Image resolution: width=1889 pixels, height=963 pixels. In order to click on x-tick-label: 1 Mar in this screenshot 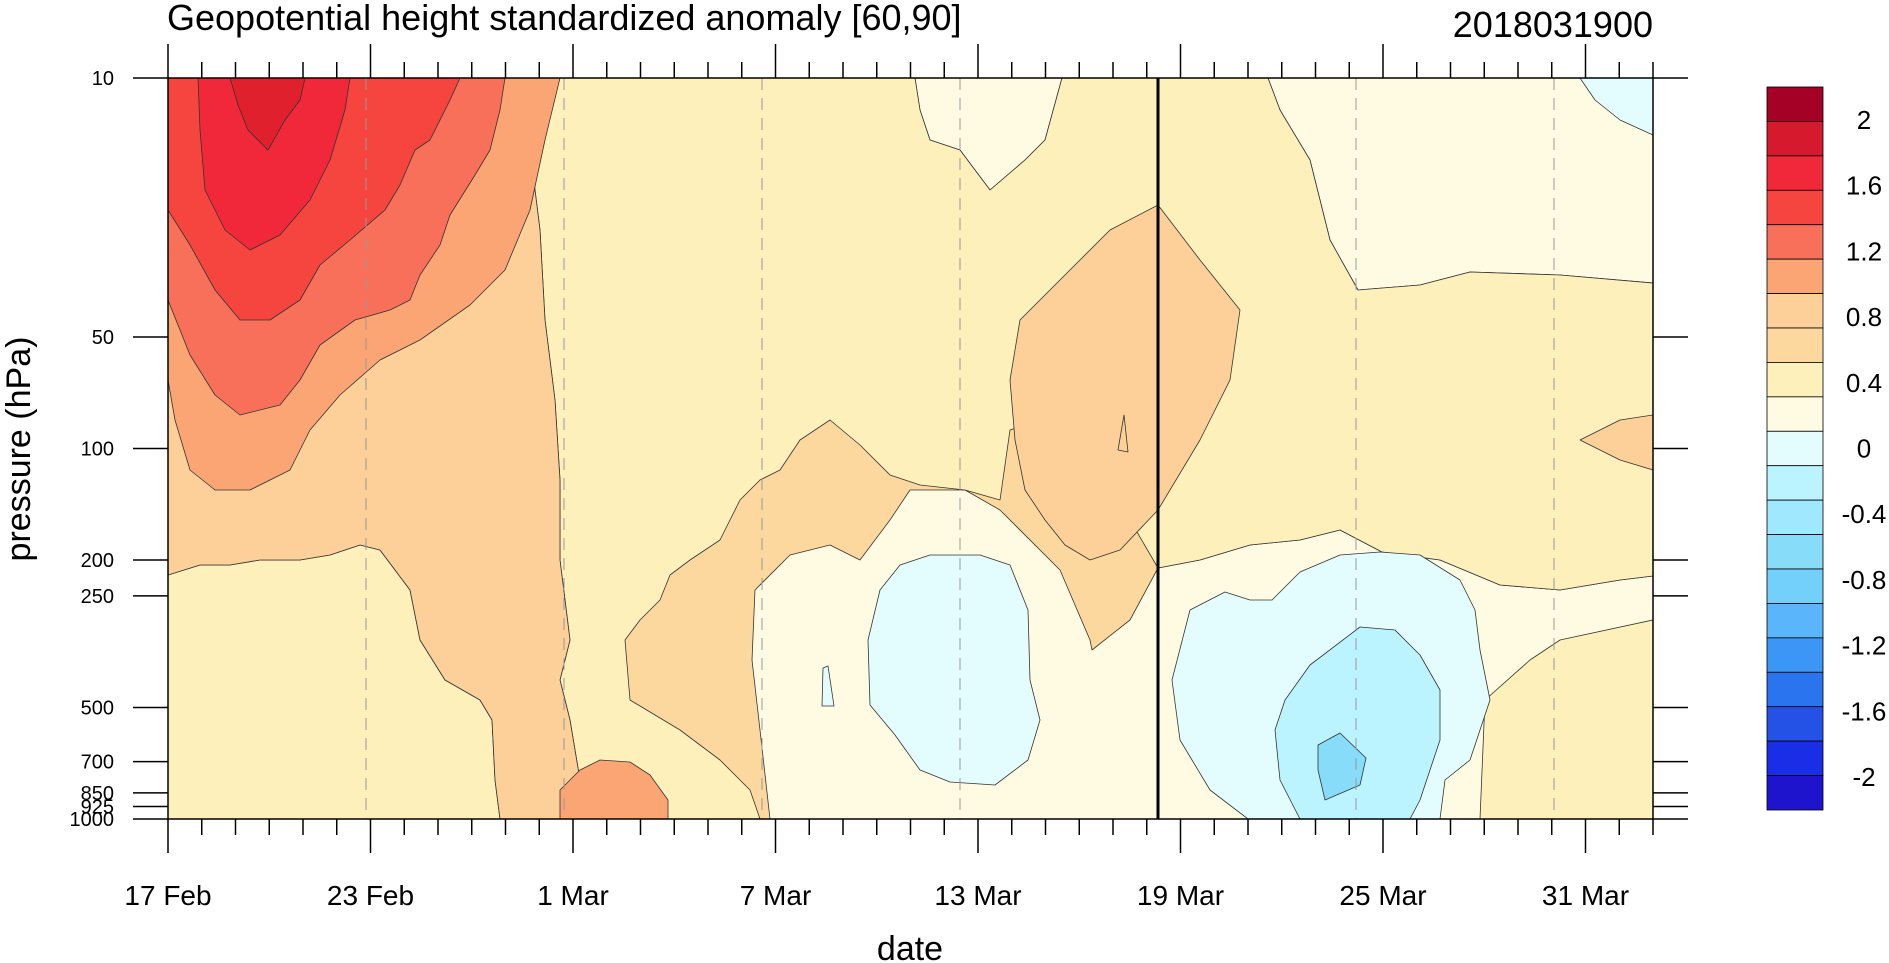, I will do `click(573, 895)`.